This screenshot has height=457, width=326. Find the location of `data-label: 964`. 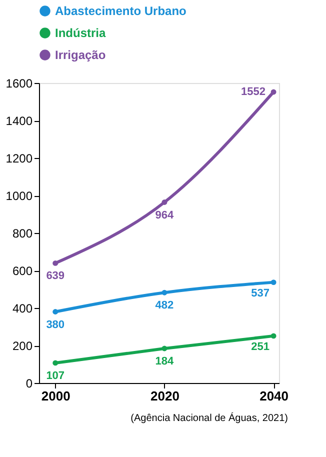

data-label: 964 is located at coordinates (165, 215).